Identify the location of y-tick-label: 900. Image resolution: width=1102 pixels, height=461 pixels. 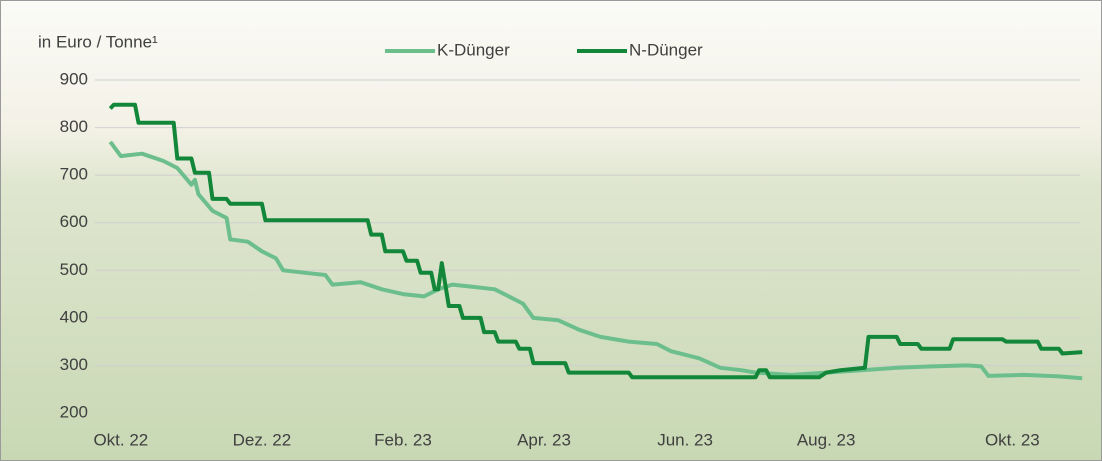
(74, 78).